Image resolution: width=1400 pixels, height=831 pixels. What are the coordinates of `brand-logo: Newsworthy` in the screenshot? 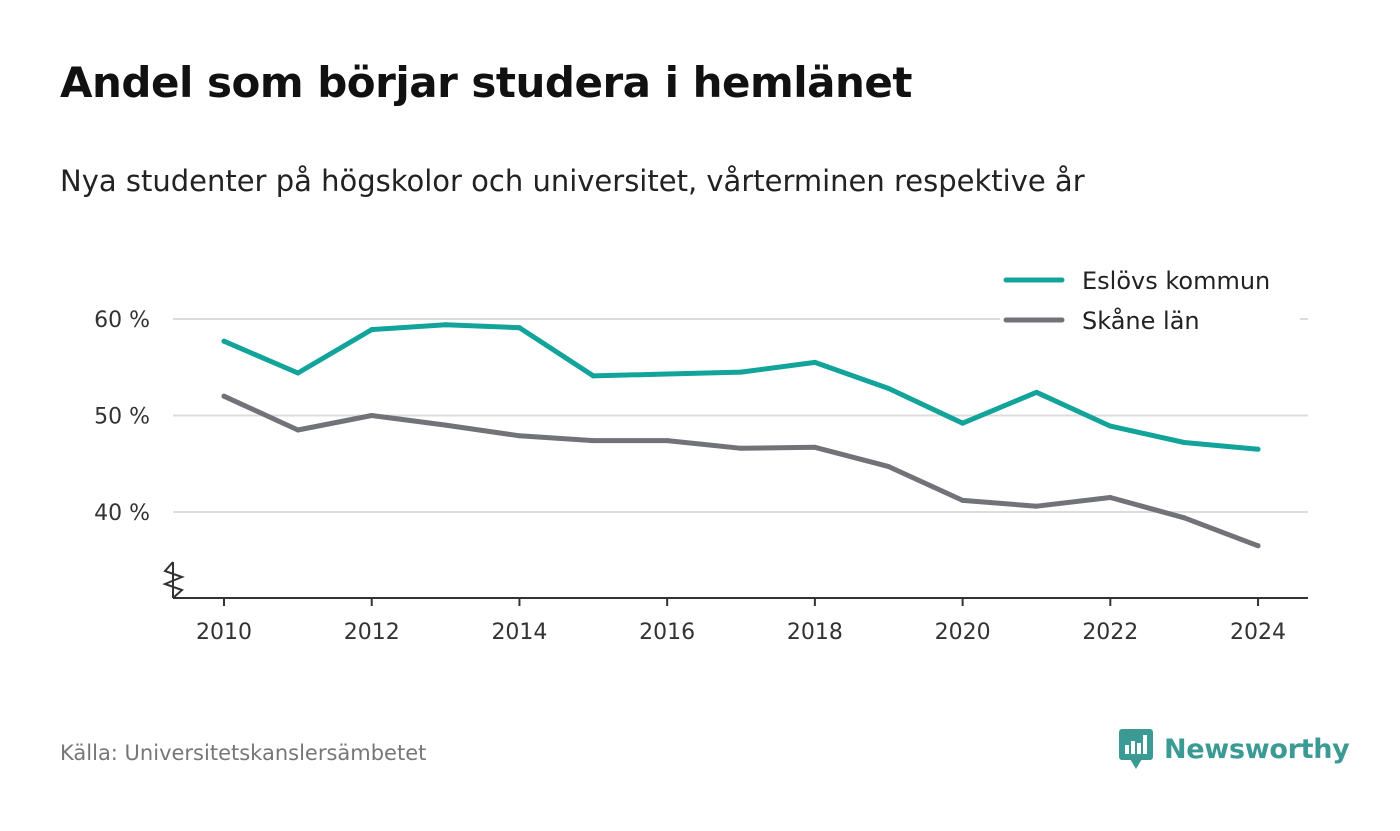 It's located at (1234, 749).